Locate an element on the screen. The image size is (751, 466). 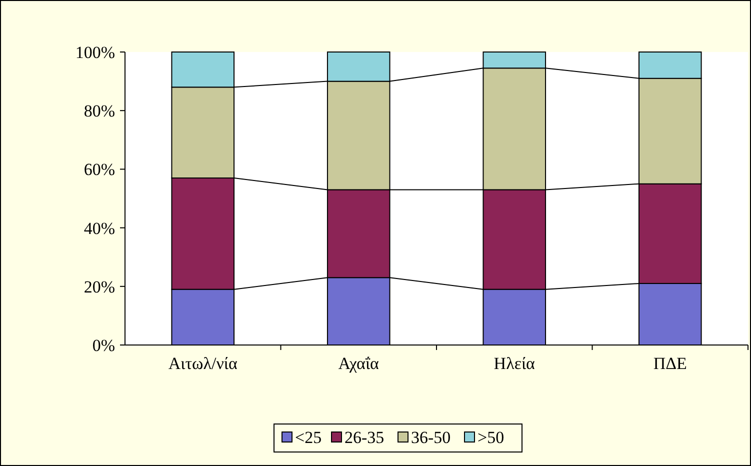
y-tick-label: 0% is located at coordinates (103, 345).